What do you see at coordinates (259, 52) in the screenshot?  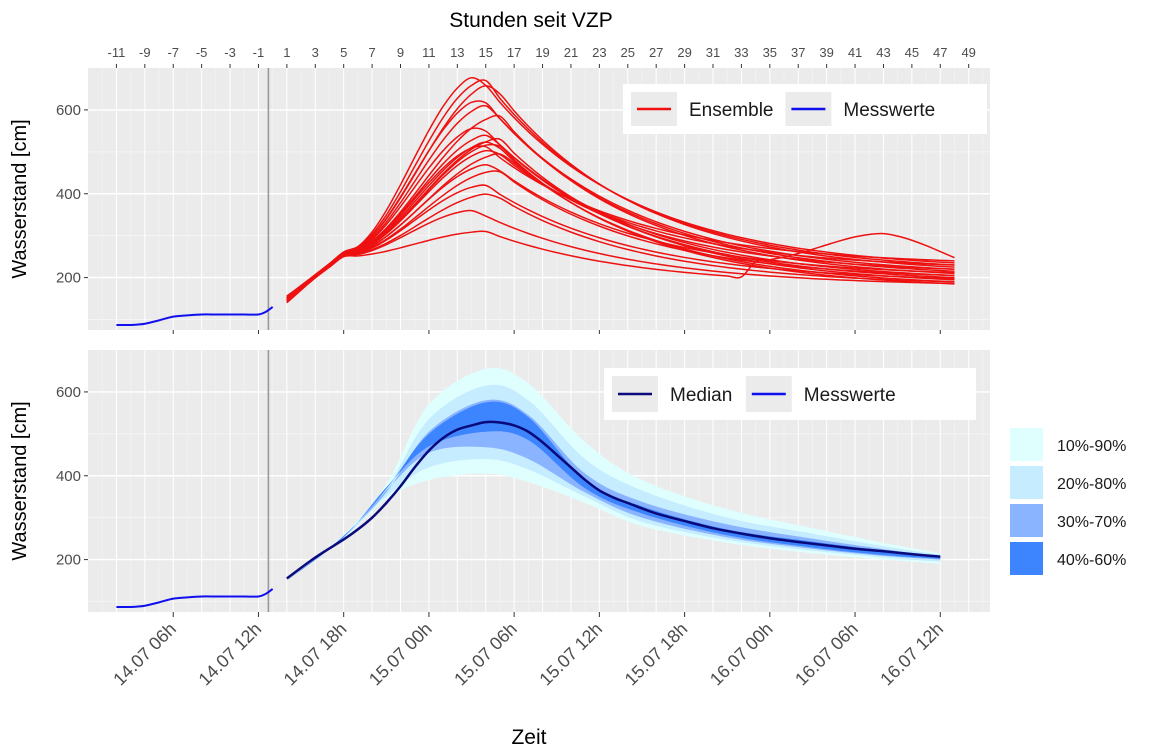 I see `top-tick-label: -1` at bounding box center [259, 52].